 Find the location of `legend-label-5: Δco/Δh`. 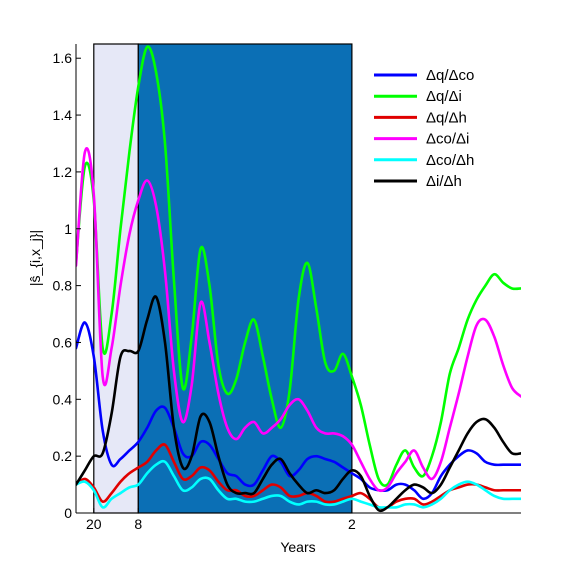

legend-label-5: Δco/Δh is located at coordinates (450, 160).